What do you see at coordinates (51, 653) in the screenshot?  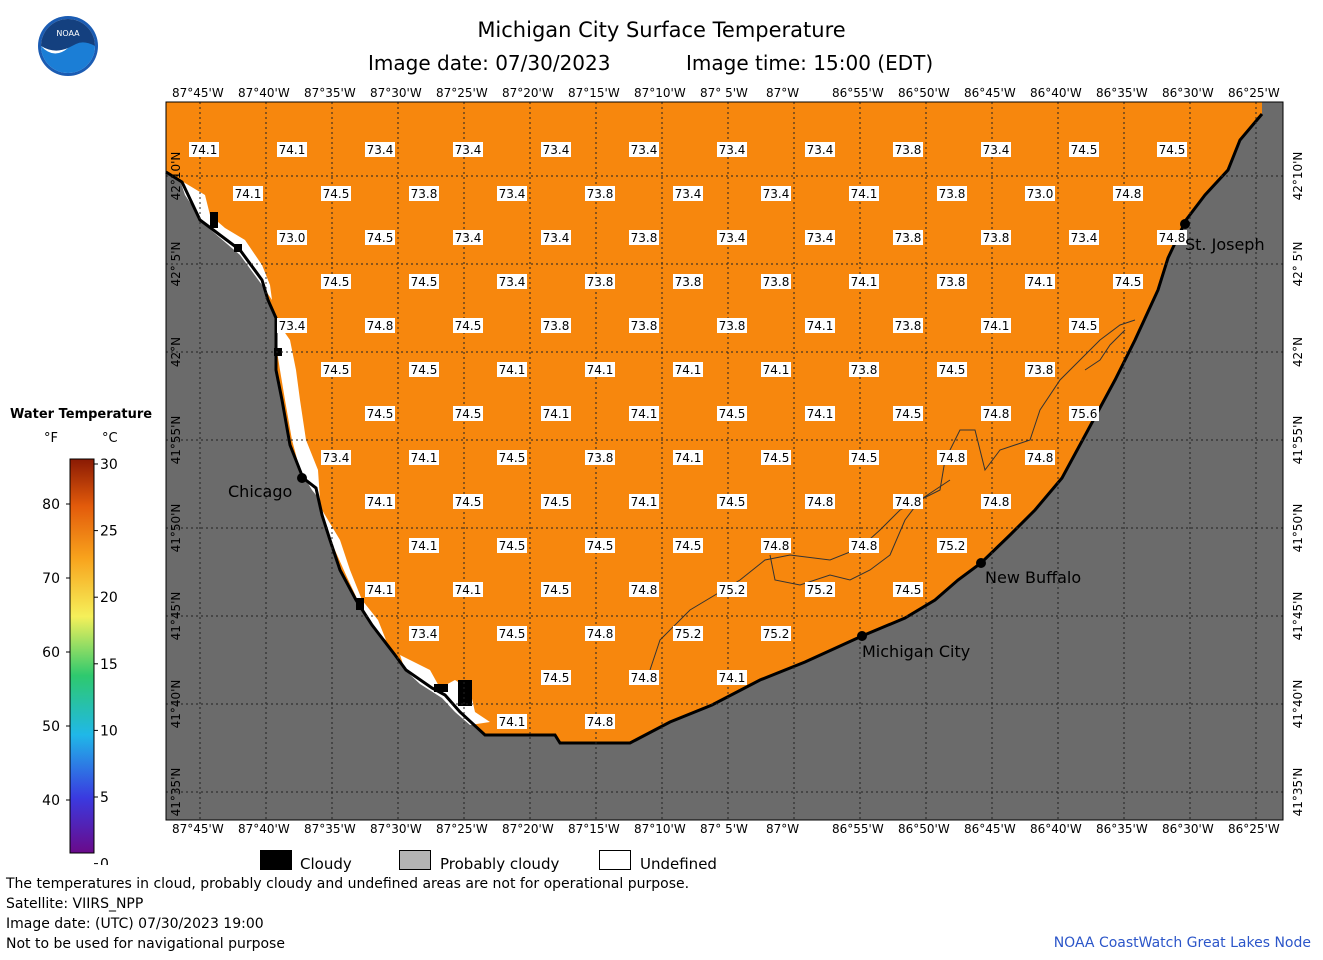 I see `legend-f-tick: 60` at bounding box center [51, 653].